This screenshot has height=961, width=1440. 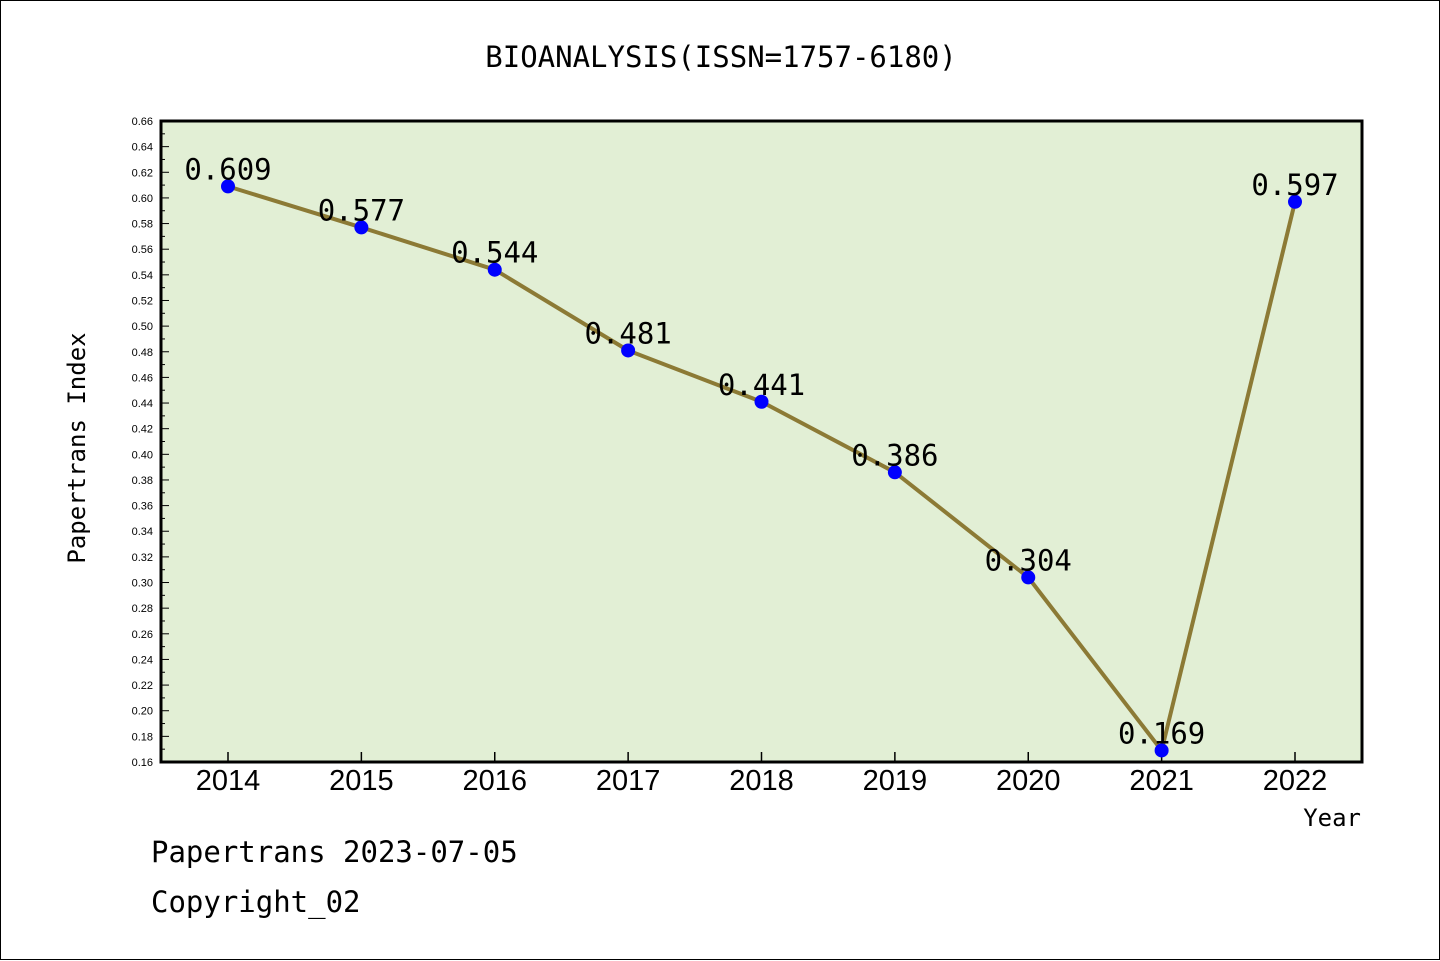 I want to click on y-tick-label: 0.42, so click(x=142, y=430).